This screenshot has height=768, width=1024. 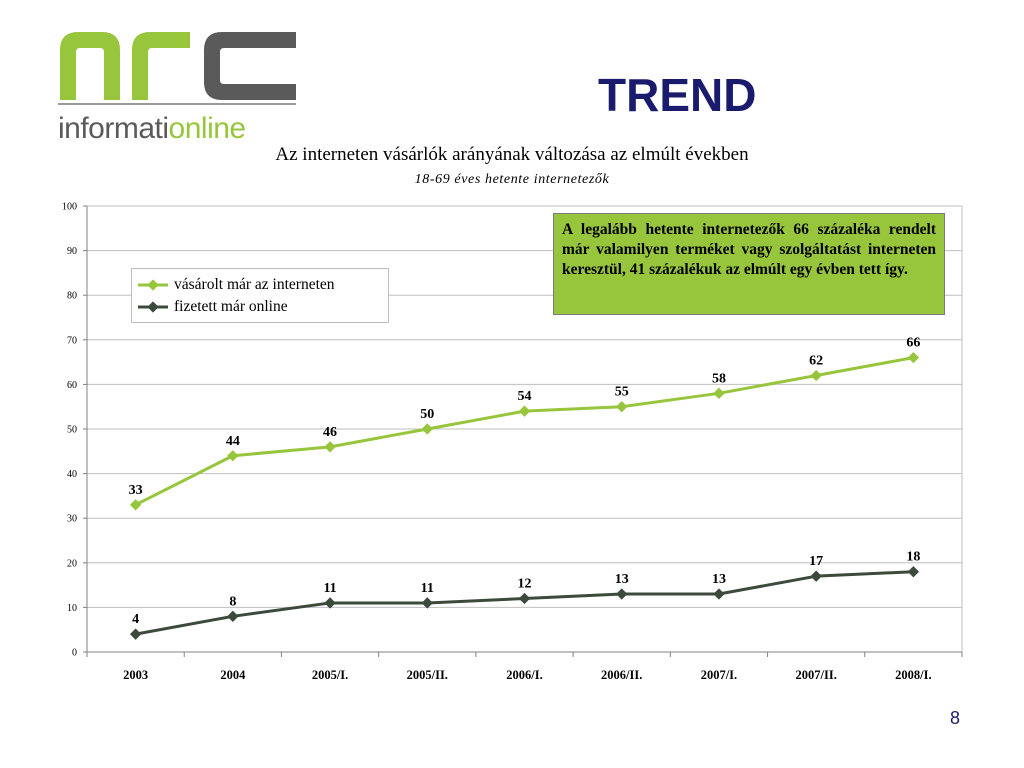 What do you see at coordinates (816, 675) in the screenshot?
I see `x-tick-label: 2007/II.` at bounding box center [816, 675].